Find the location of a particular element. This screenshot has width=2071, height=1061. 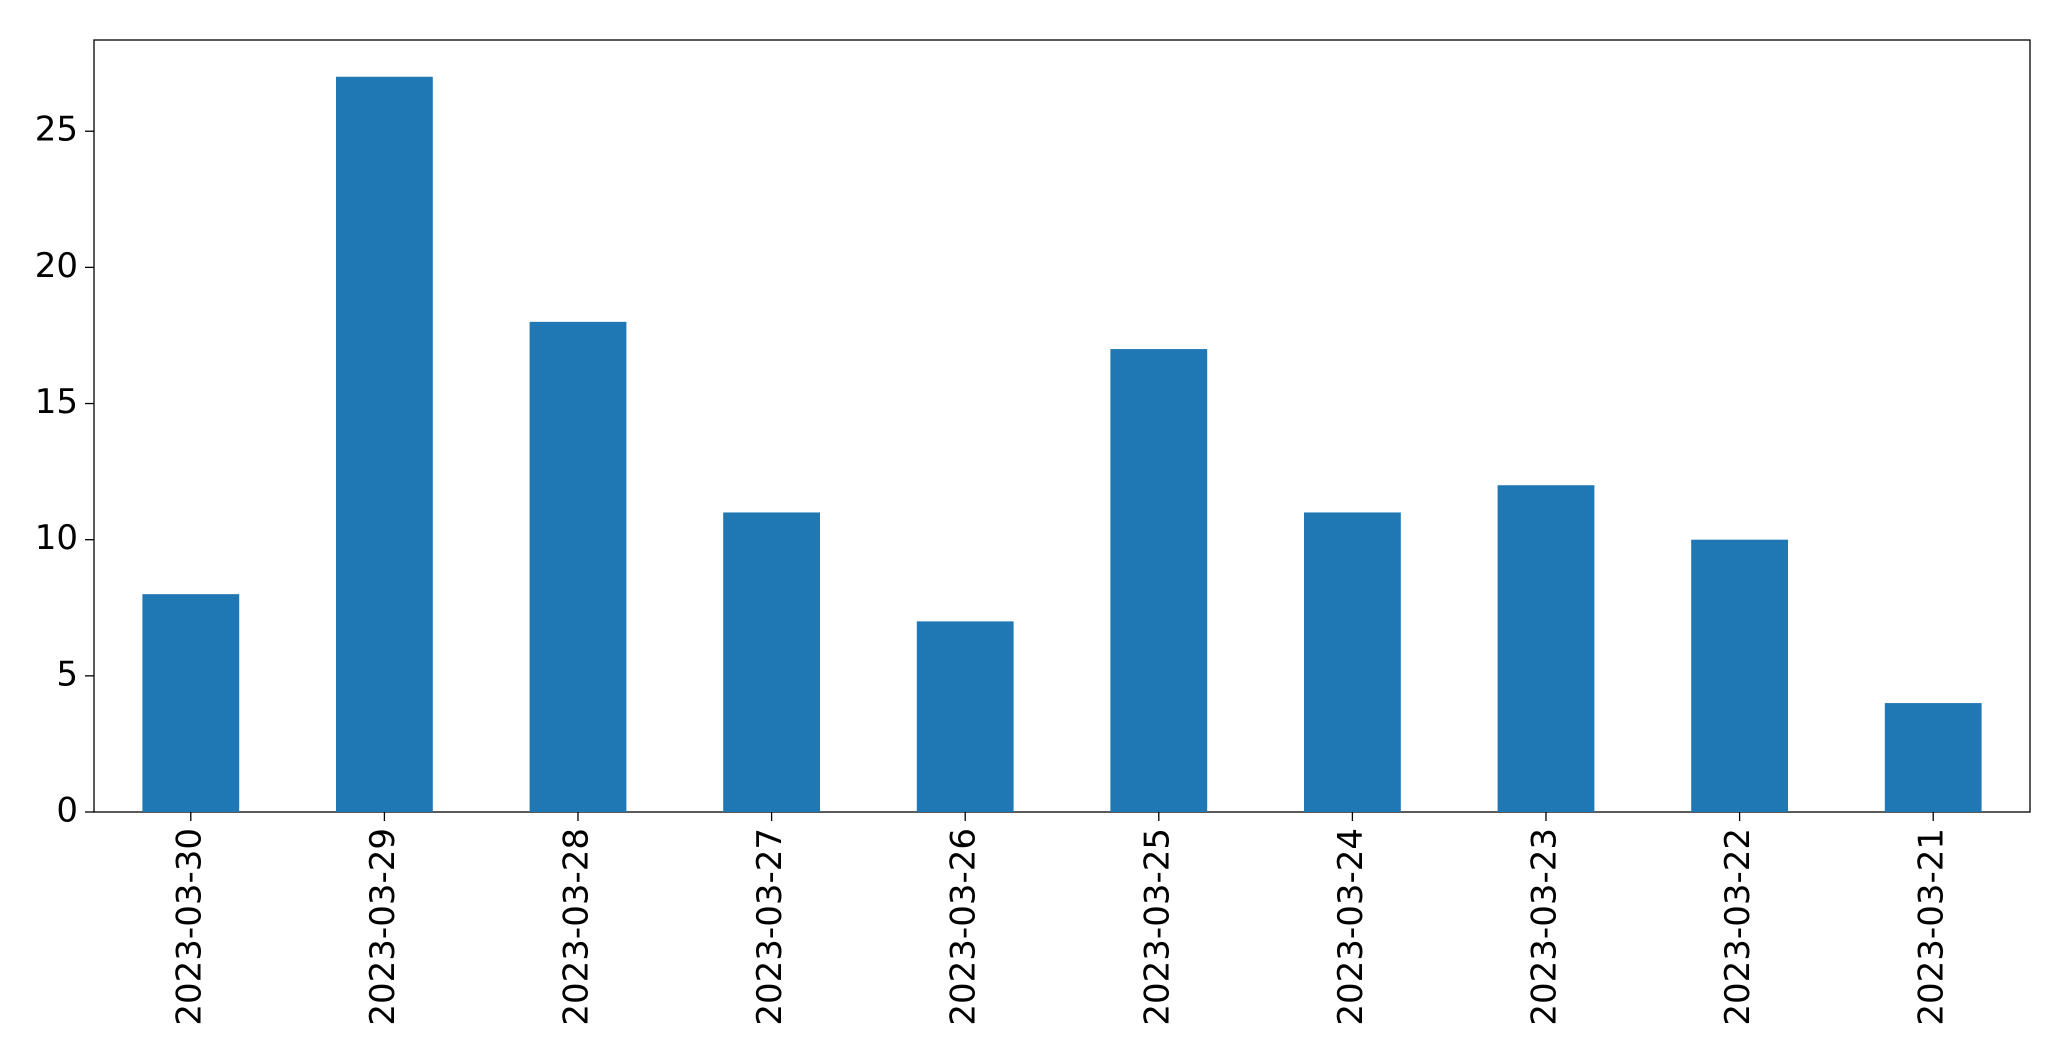

x-tick-label: 2023-03-29 is located at coordinates (383, 927).